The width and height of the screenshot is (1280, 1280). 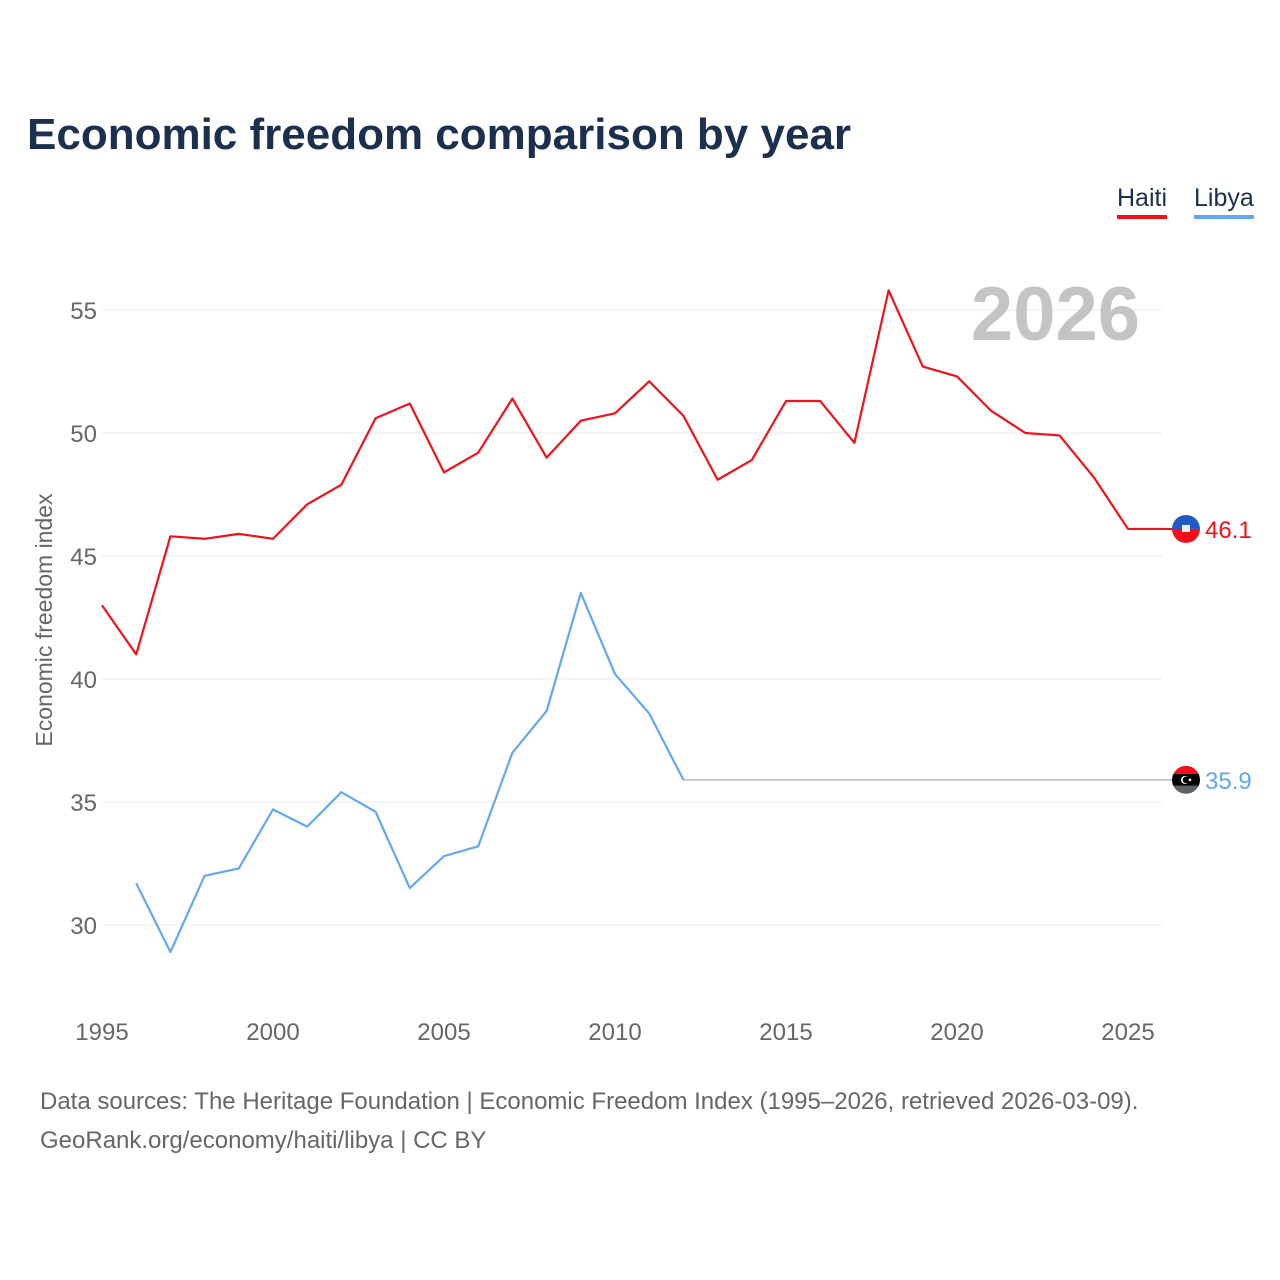 What do you see at coordinates (956, 1032) in the screenshot?
I see `x-tick-label: 2020` at bounding box center [956, 1032].